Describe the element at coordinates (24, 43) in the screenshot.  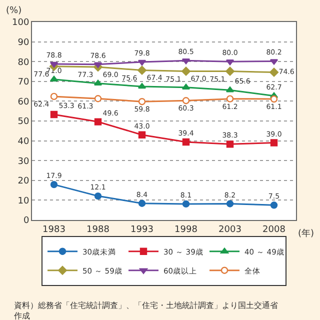
I see `y-tick-label: 90` at that location.